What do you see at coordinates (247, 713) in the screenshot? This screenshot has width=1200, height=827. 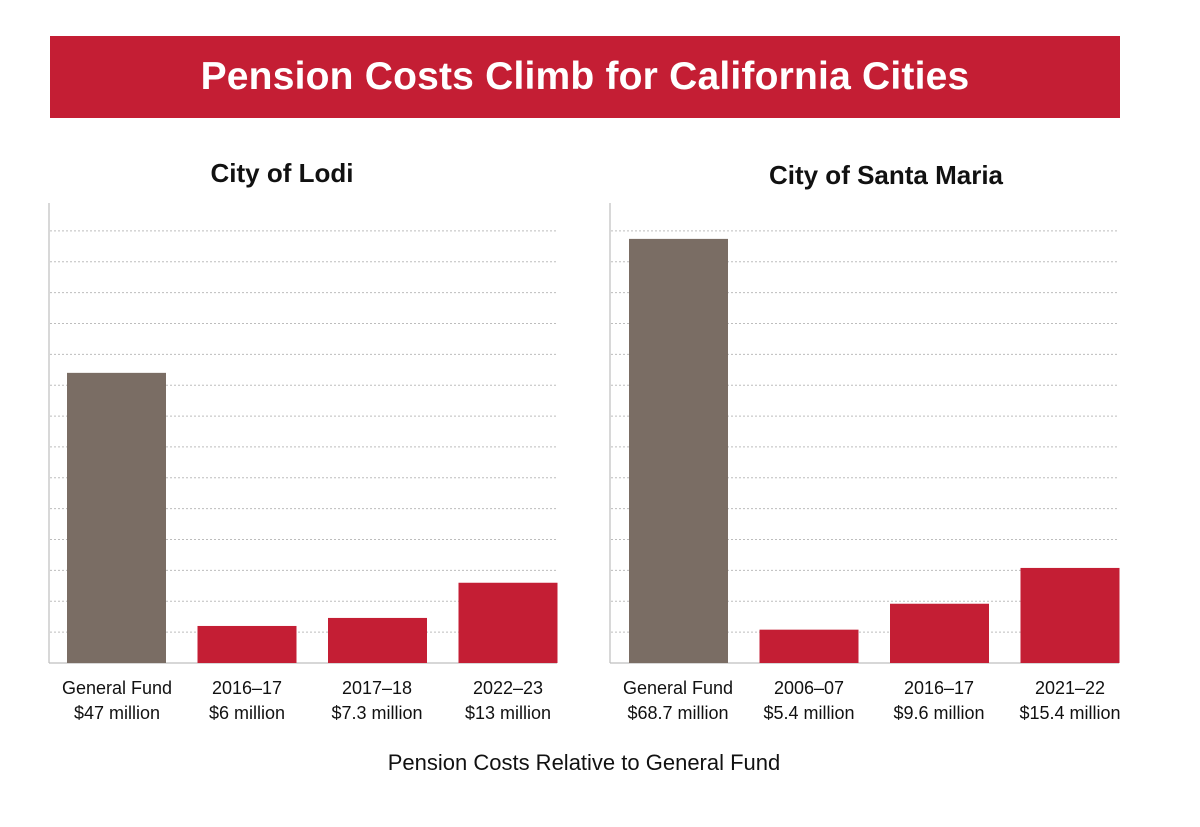 I see `value-label: $6 million` at bounding box center [247, 713].